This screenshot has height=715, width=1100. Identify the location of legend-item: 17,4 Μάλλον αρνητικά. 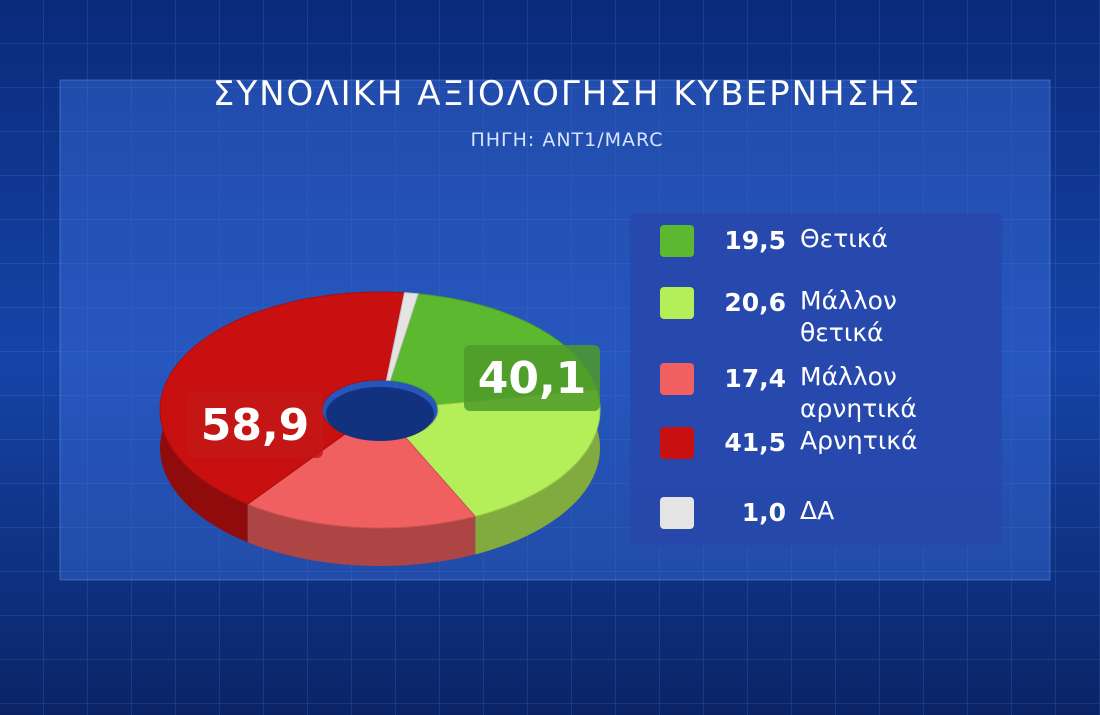
(805, 393).